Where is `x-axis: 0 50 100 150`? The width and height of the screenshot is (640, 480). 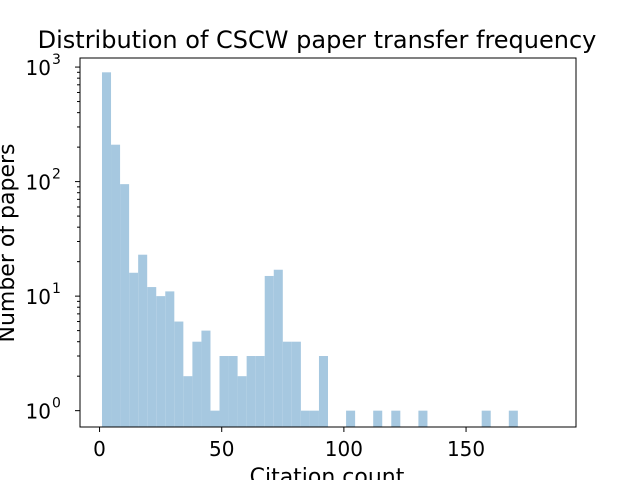 x-axis: 0 50 100 150 is located at coordinates (289, 444).